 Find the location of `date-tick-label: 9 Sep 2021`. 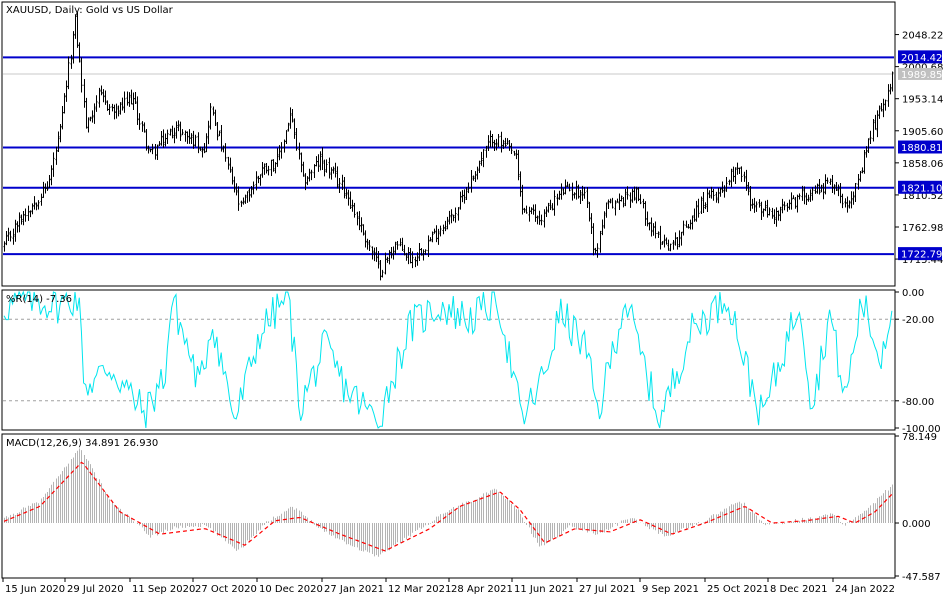

date-tick-label: 9 Sep 2021 is located at coordinates (670, 589).